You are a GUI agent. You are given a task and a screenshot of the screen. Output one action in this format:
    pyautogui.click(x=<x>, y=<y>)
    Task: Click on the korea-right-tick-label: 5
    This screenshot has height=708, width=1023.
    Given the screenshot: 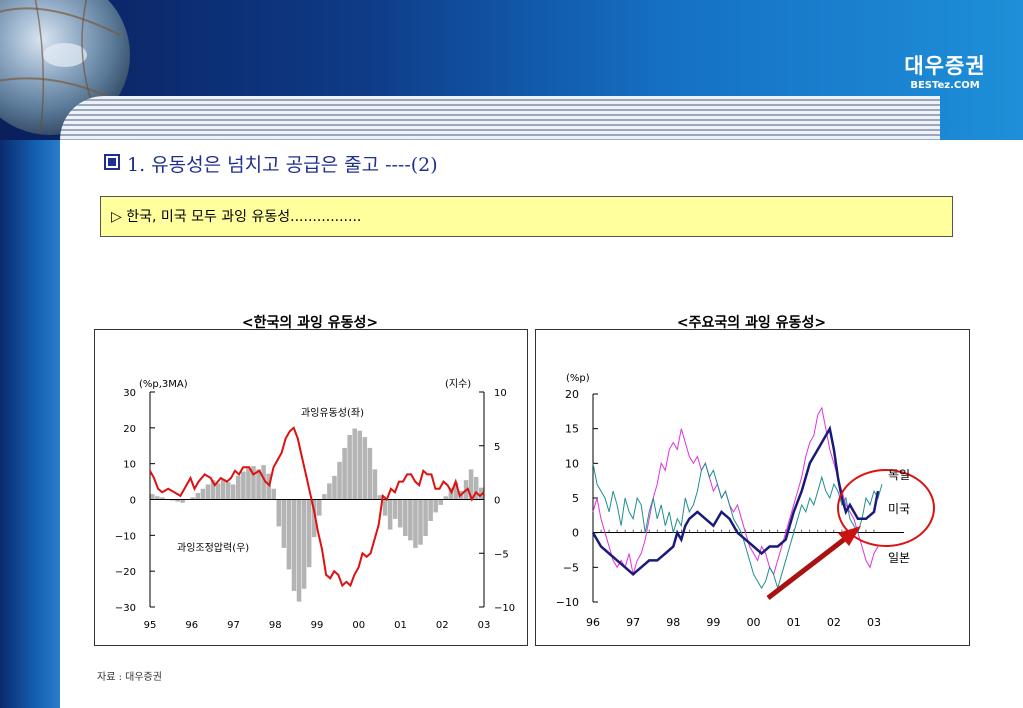 What is the action you would take?
    pyautogui.click(x=497, y=447)
    